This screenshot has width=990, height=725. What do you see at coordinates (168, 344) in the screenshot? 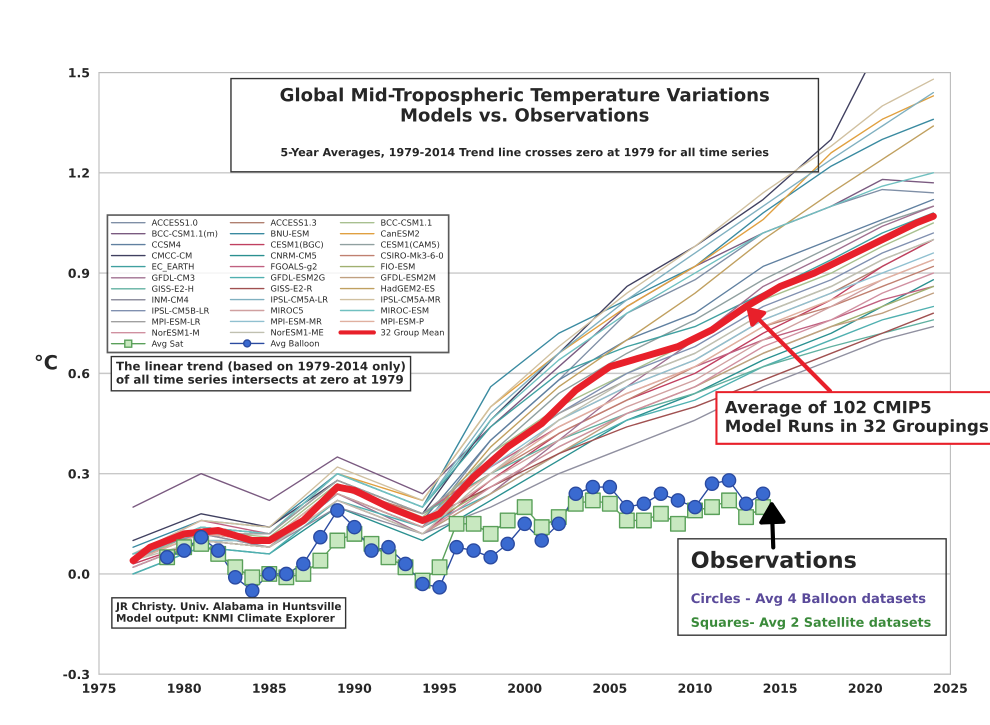
I see `legend-label: Avg Sat` at bounding box center [168, 344].